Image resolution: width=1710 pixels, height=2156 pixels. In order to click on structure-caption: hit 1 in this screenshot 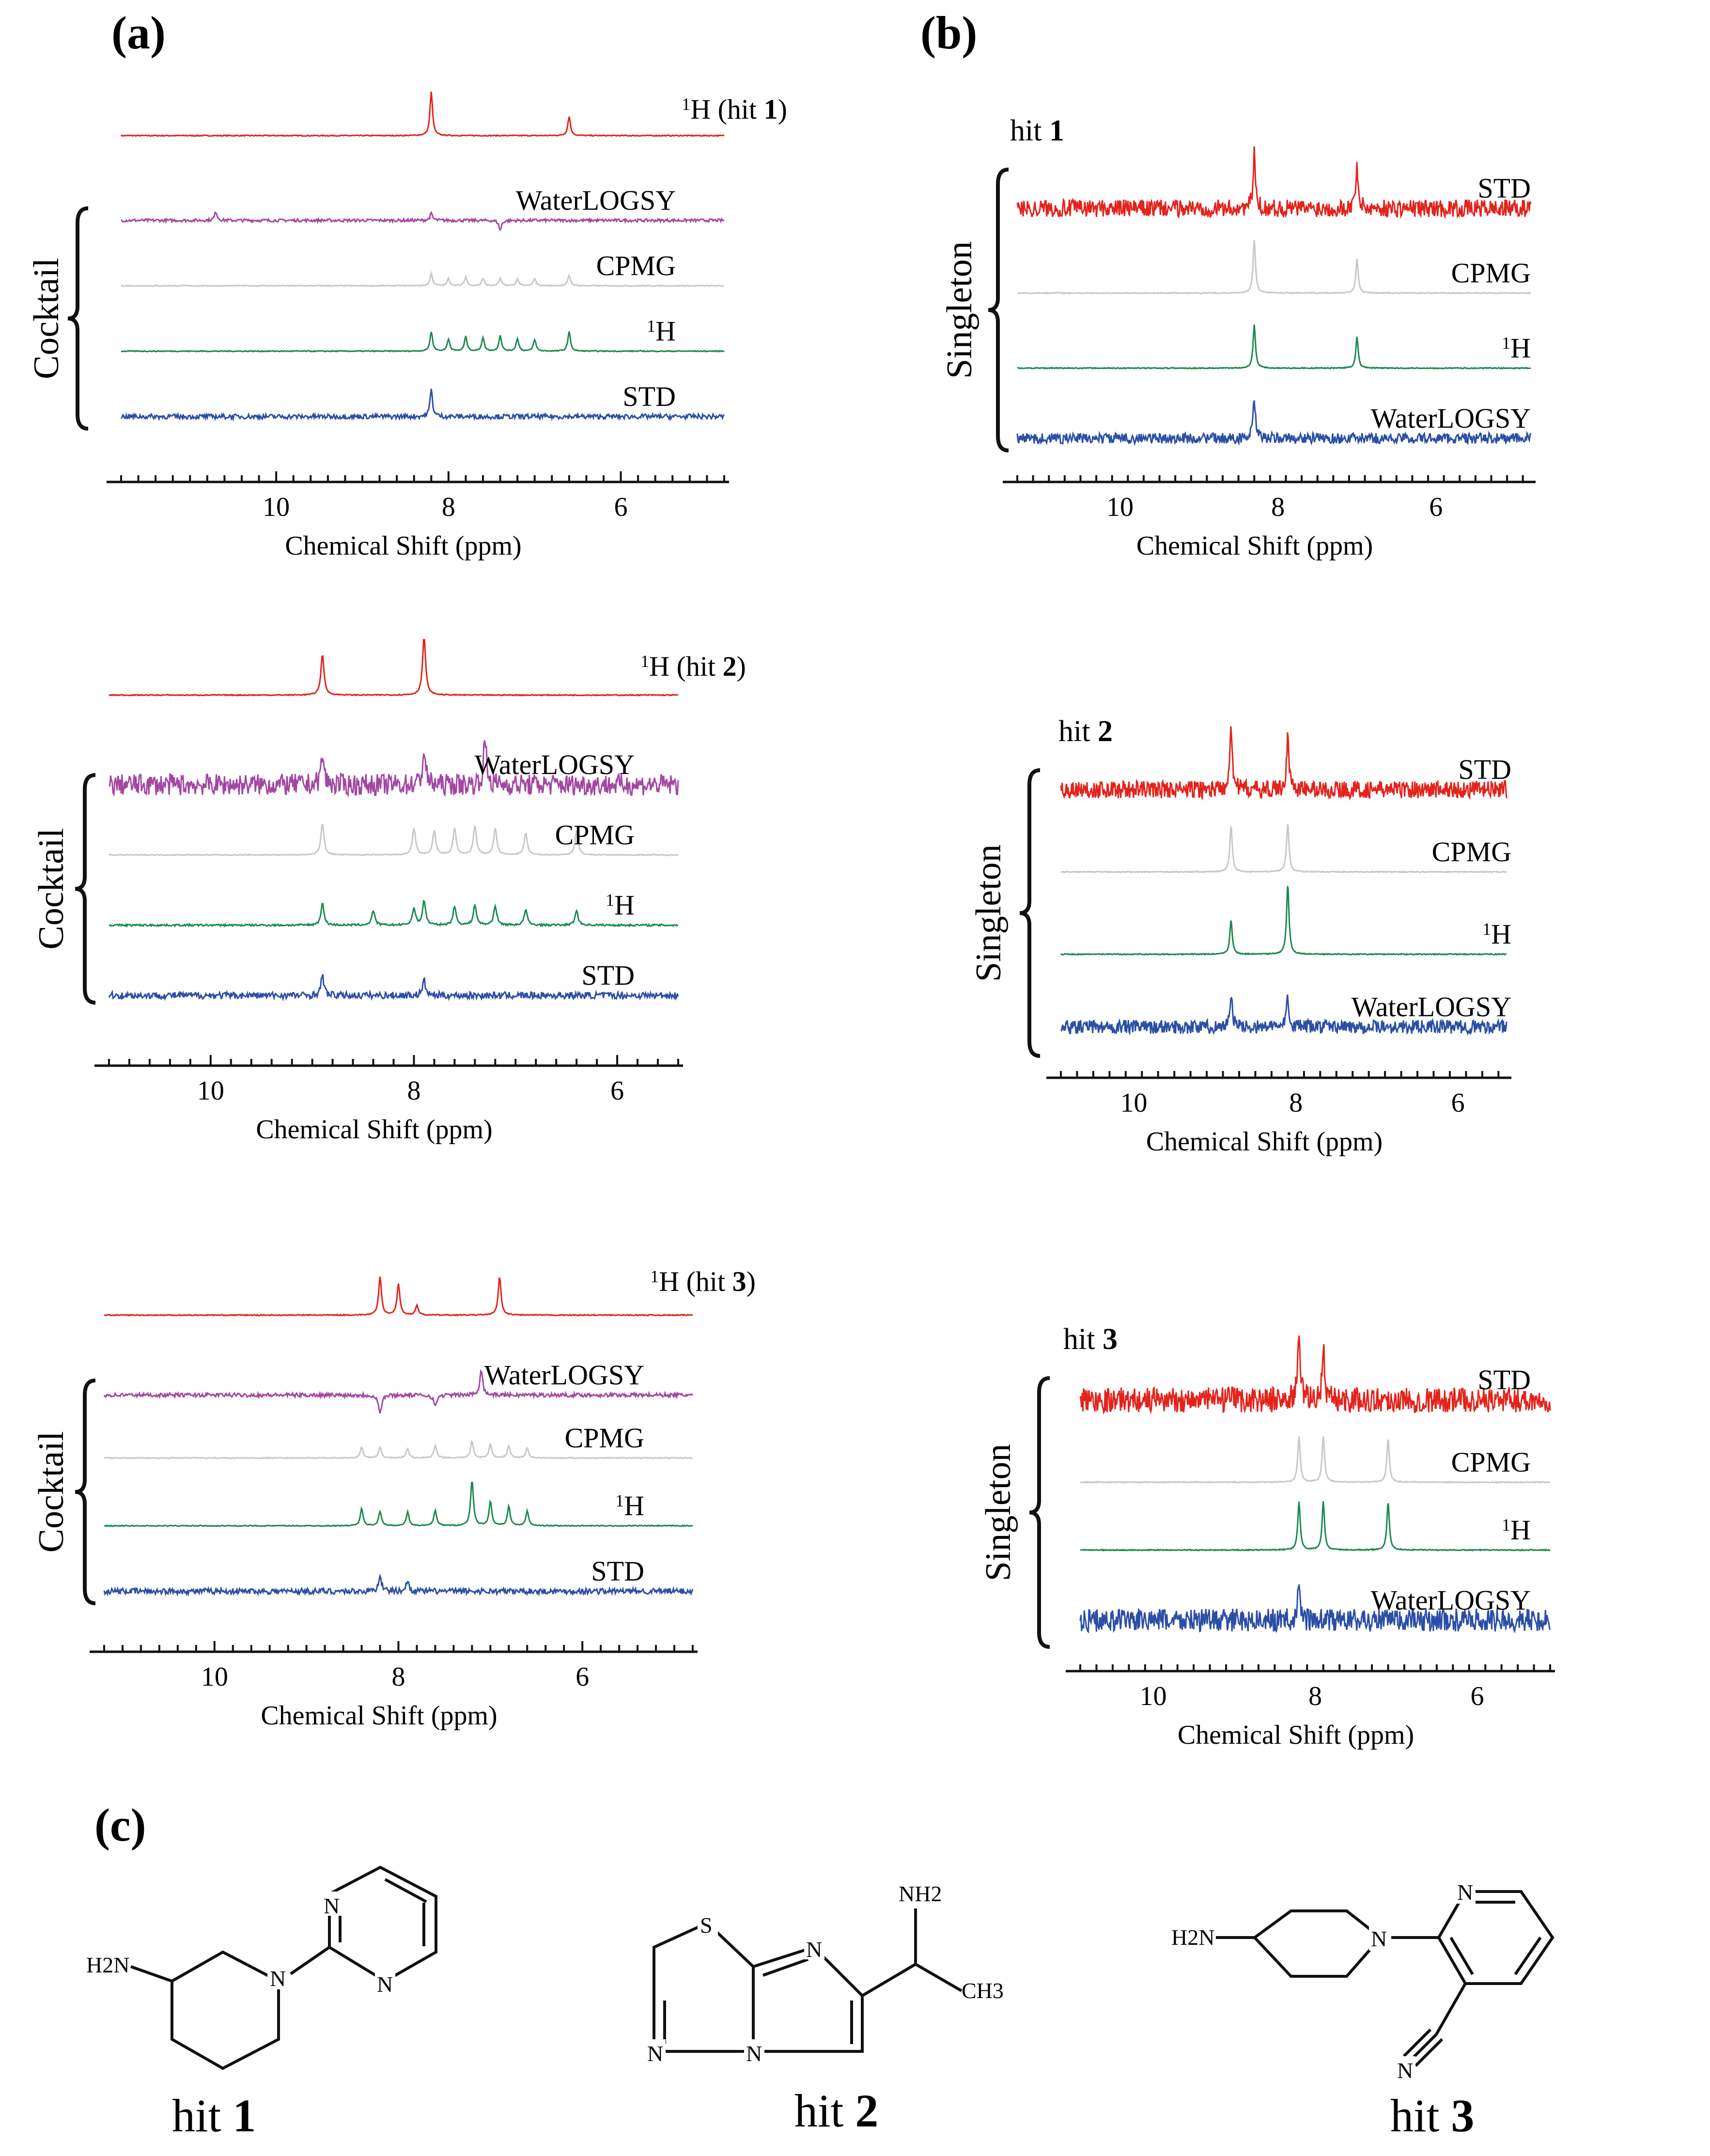, I will do `click(214, 2115)`.